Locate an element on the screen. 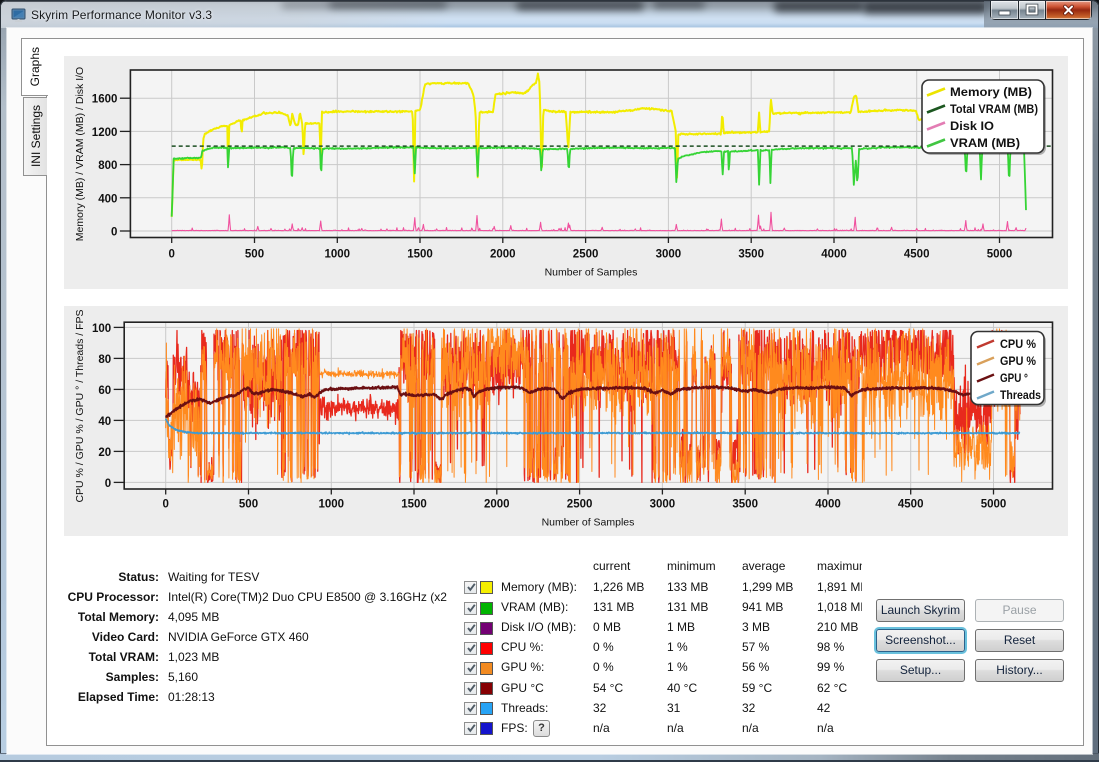 The height and width of the screenshot is (762, 1099). svg-text: GPU ° is located at coordinates (1014, 379).